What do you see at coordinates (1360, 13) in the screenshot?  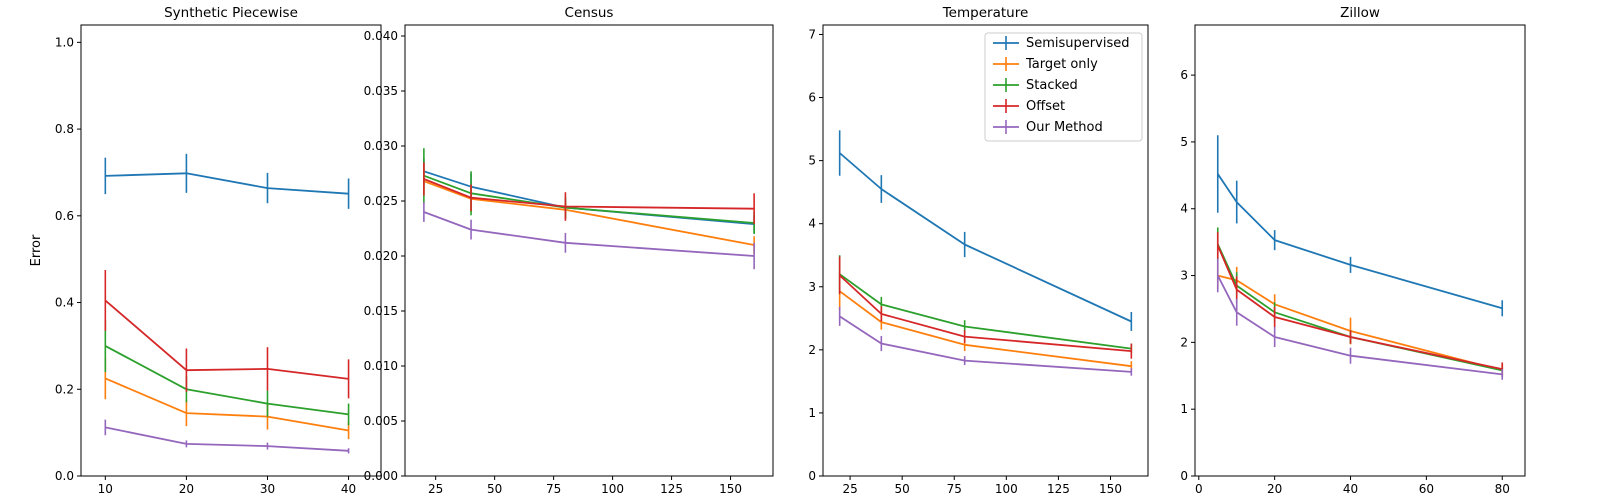 I see `panel-title: Zillow` at bounding box center [1360, 13].